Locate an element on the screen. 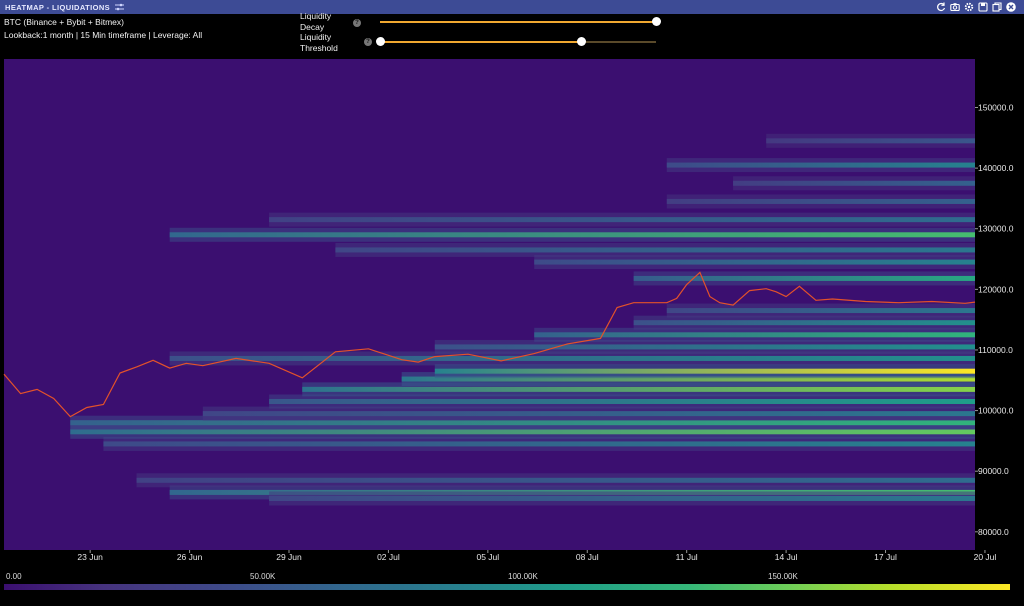 The height and width of the screenshot is (606, 1024). threshold-label-line1: Liquidity is located at coordinates (316, 37).